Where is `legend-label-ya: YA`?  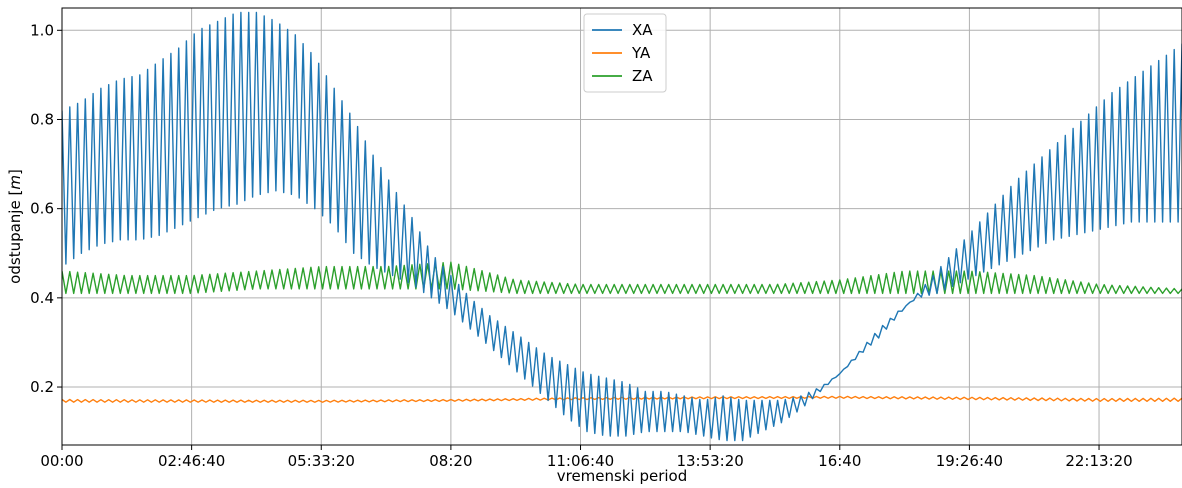 legend-label-ya: YA is located at coordinates (641, 53).